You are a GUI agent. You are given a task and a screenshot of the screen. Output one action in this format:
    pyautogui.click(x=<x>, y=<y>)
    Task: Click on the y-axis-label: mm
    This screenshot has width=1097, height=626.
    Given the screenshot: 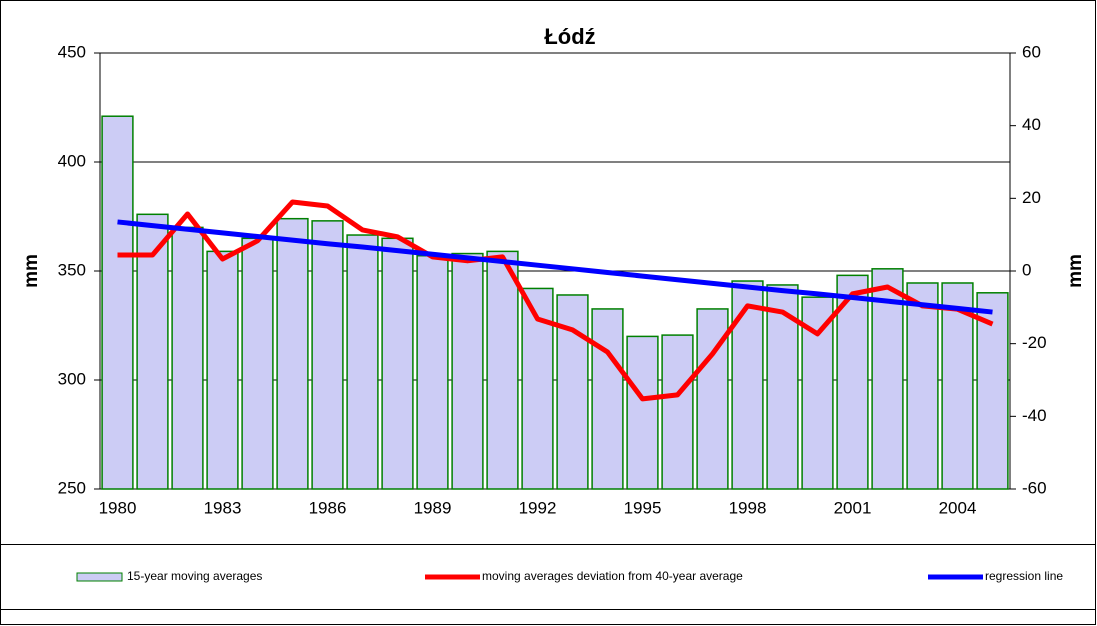 What is the action you would take?
    pyautogui.click(x=31, y=271)
    